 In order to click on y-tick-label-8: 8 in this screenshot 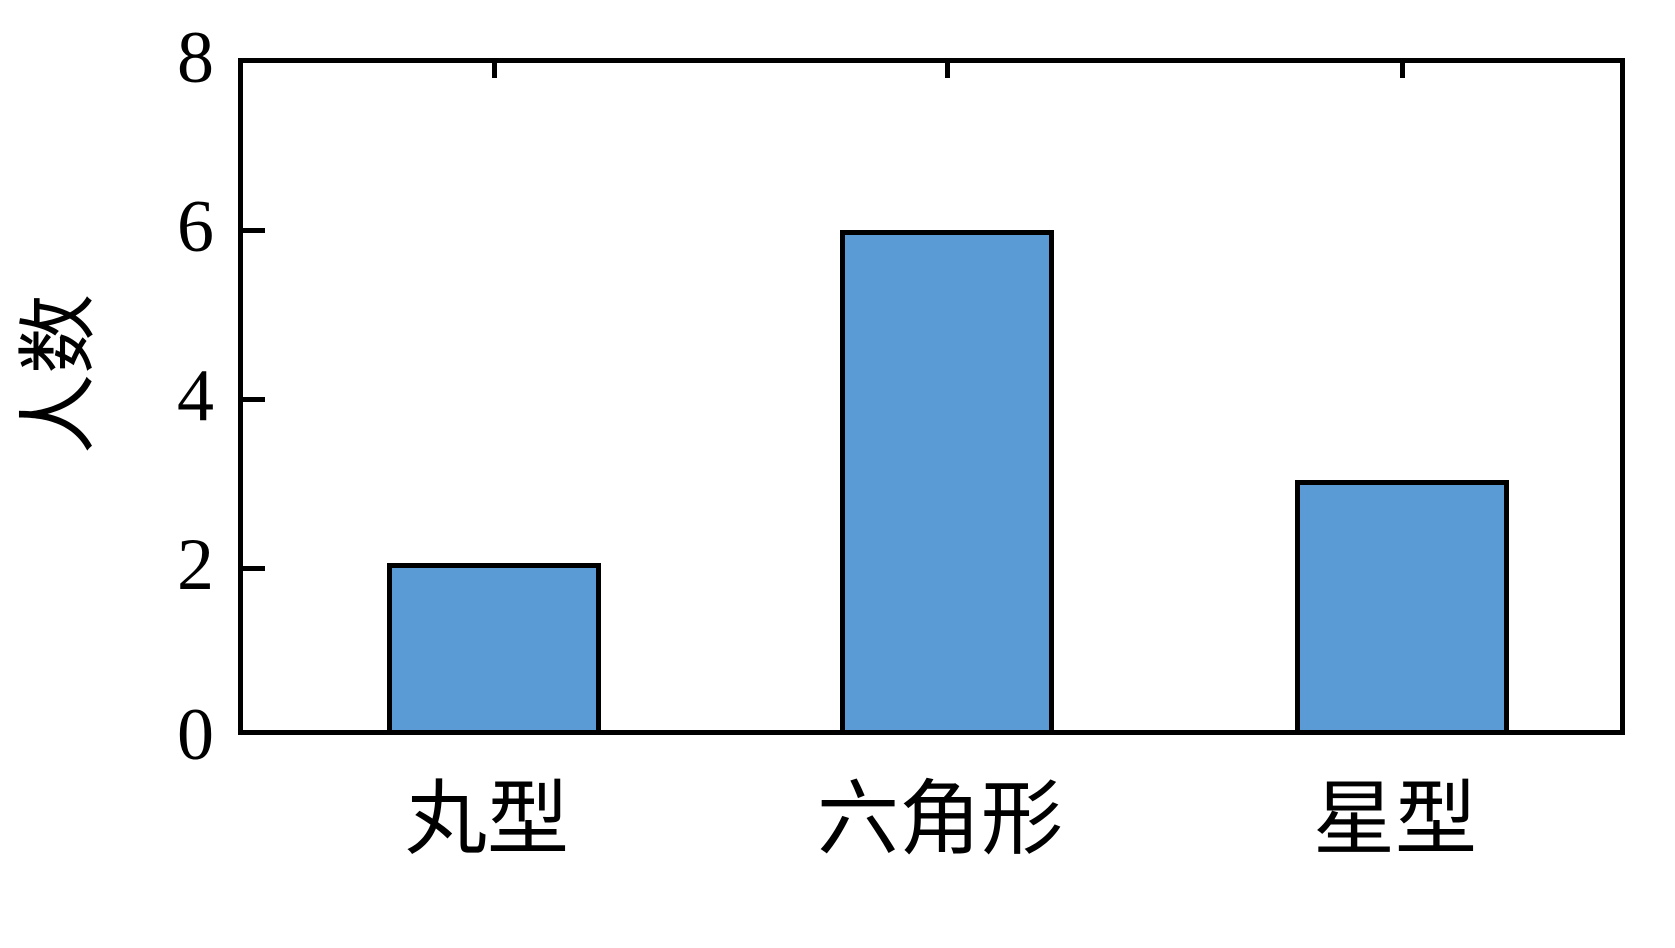, I will do `click(195, 58)`.